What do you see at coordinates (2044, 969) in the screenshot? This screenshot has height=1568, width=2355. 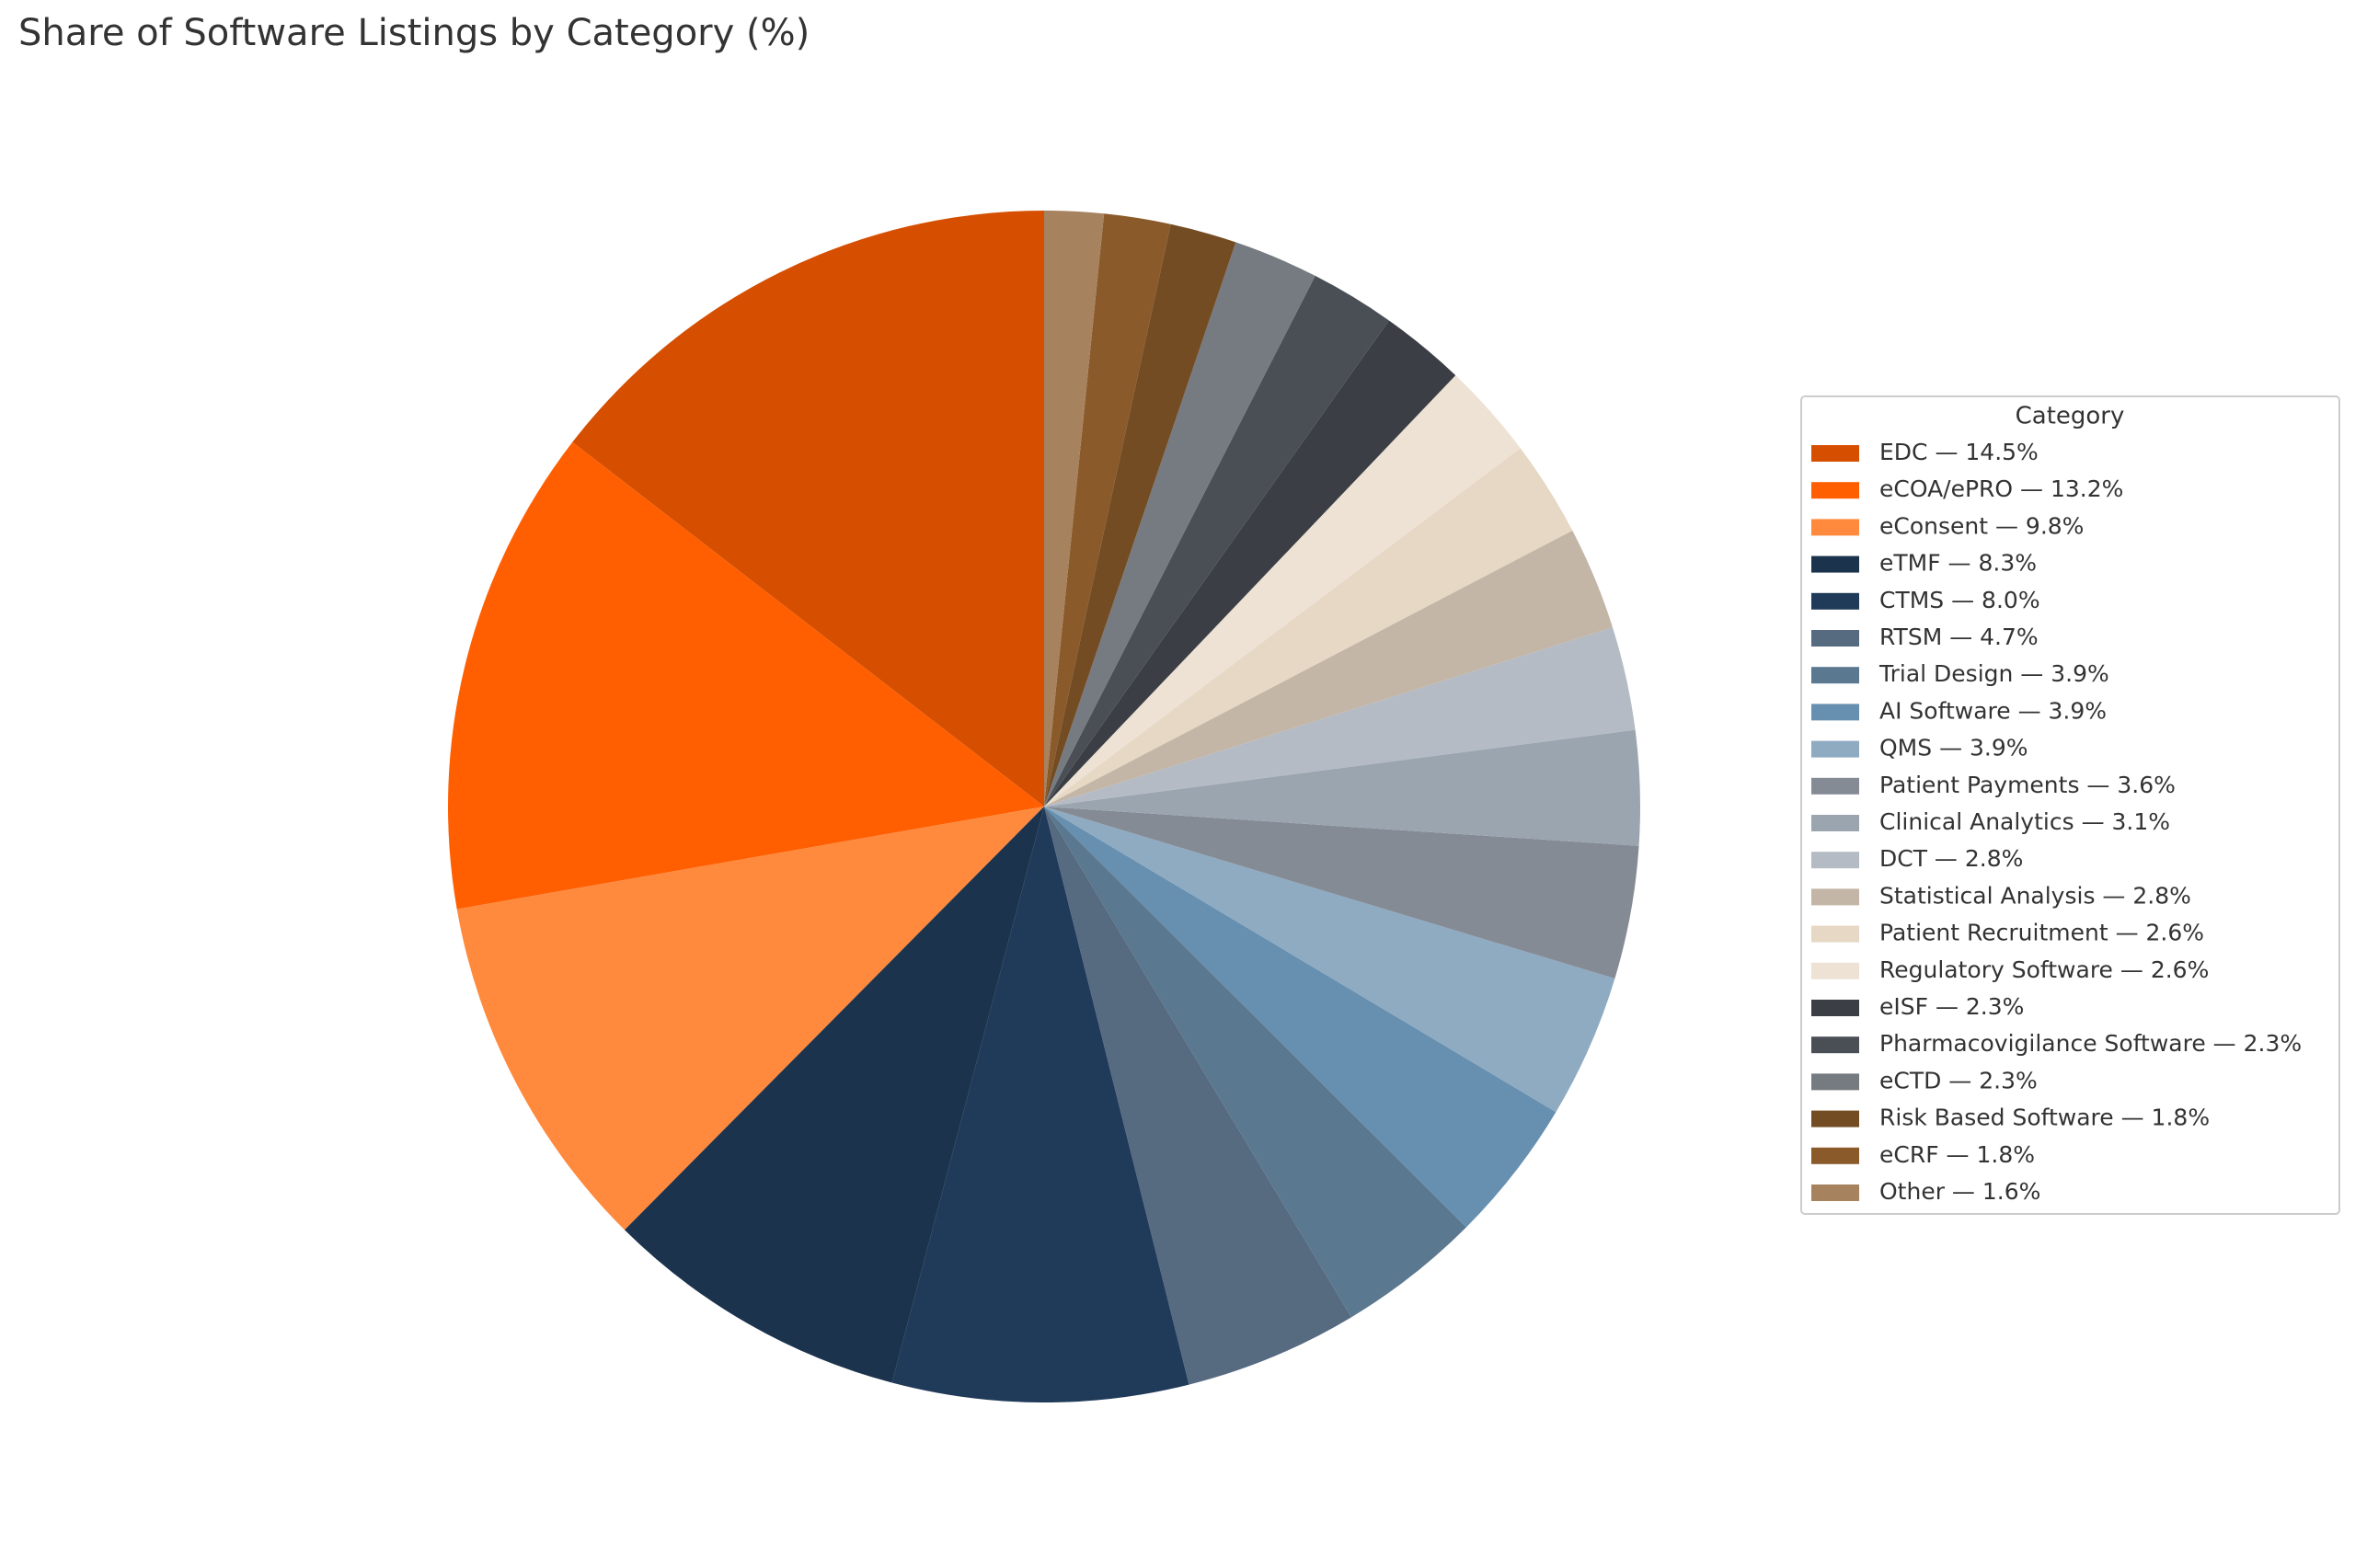 I see `legend-label: Regulatory Software — 2.6%` at bounding box center [2044, 969].